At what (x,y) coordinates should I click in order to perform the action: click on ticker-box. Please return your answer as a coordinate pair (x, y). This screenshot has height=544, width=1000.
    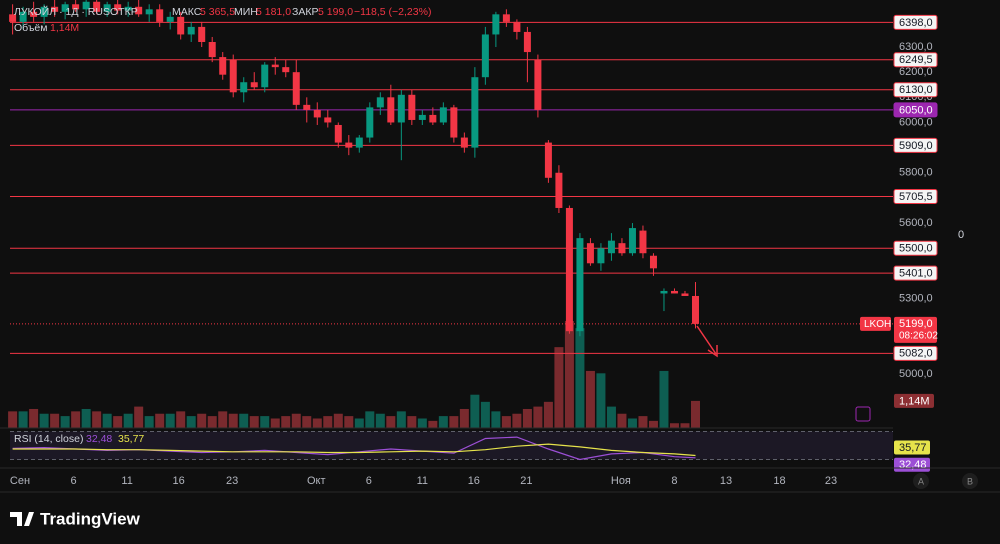
    Looking at the image, I should click on (875, 323).